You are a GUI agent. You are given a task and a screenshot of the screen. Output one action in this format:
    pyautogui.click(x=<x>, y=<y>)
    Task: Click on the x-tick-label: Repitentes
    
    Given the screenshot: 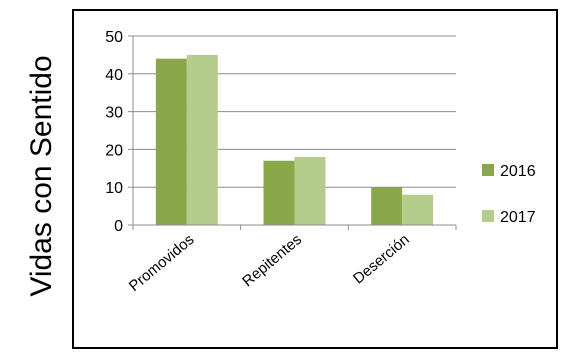 What is the action you would take?
    pyautogui.click(x=272, y=260)
    